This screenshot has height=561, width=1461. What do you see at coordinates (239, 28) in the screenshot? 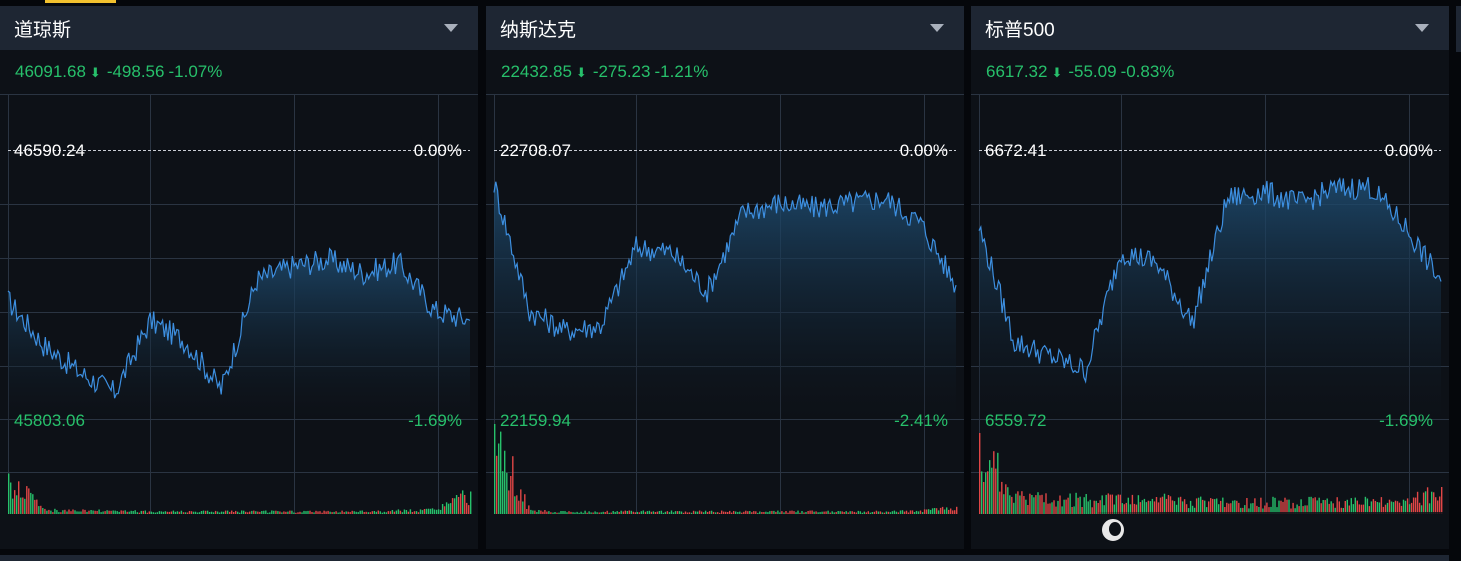
I see `panel-header: 道琼斯` at bounding box center [239, 28].